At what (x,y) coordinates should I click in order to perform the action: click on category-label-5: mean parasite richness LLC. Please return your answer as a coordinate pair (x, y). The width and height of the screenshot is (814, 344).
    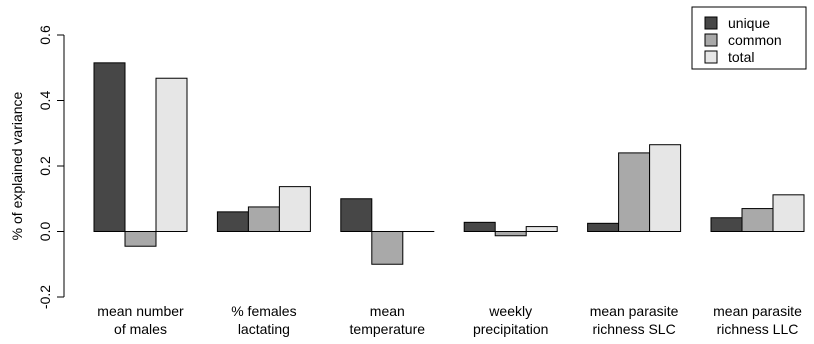
    Looking at the image, I should click on (757, 320).